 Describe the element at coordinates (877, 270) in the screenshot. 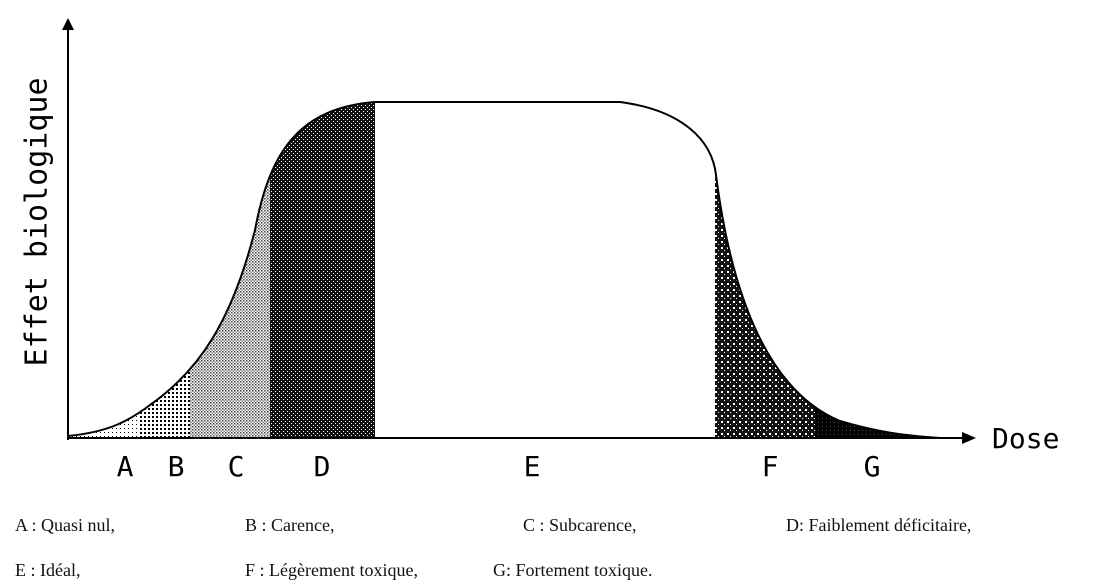

I see `zone-g-fill` at that location.